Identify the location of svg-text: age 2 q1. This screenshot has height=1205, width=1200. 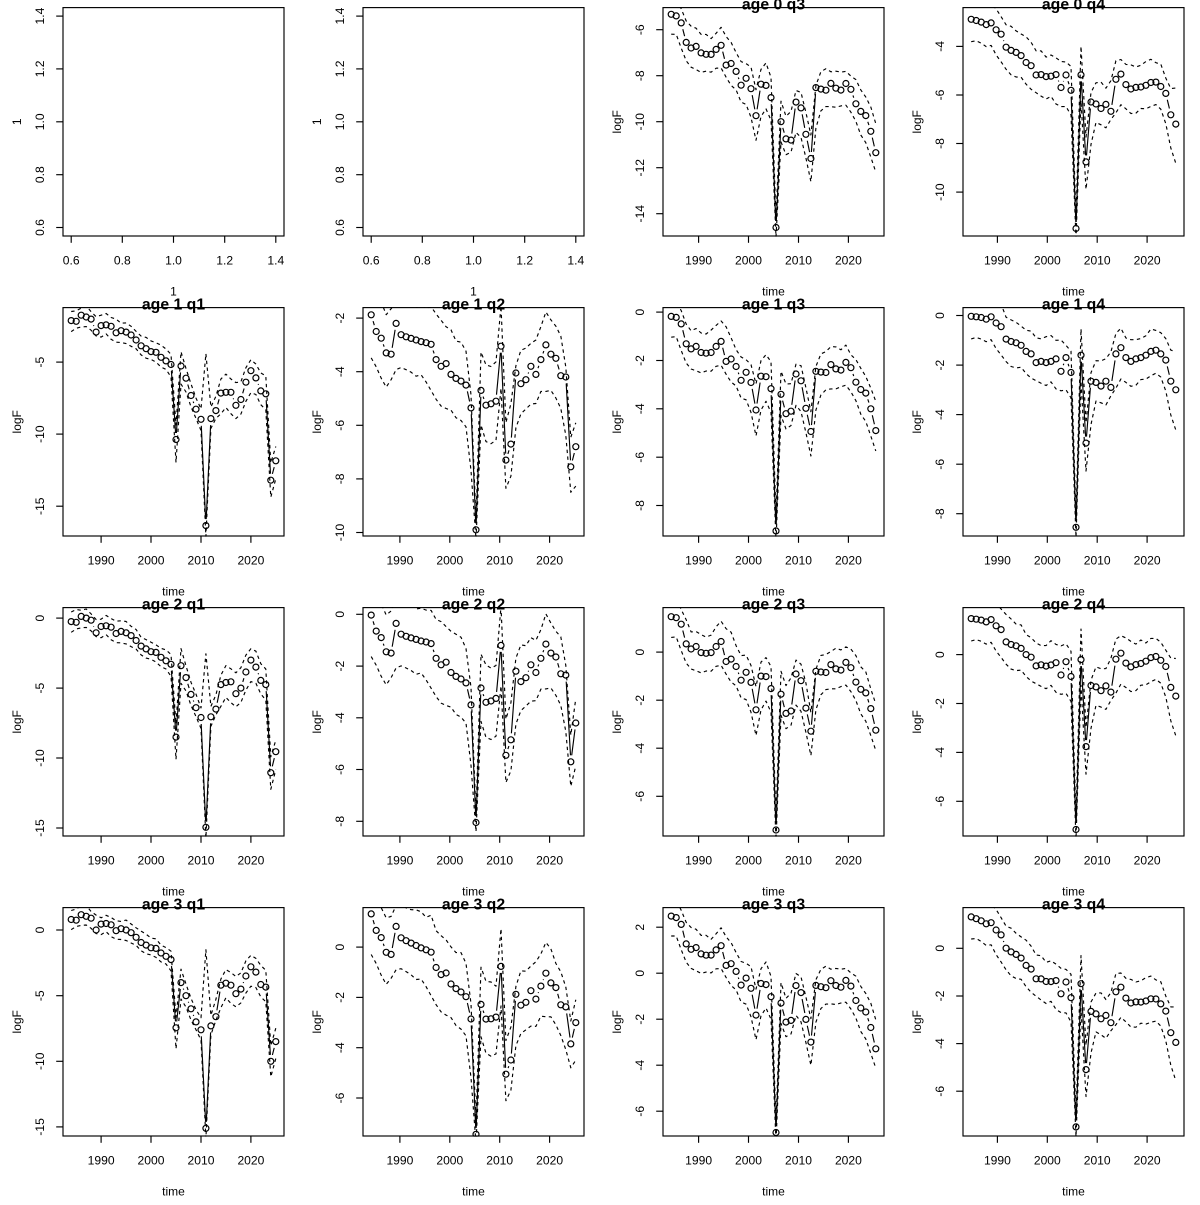
(173, 604).